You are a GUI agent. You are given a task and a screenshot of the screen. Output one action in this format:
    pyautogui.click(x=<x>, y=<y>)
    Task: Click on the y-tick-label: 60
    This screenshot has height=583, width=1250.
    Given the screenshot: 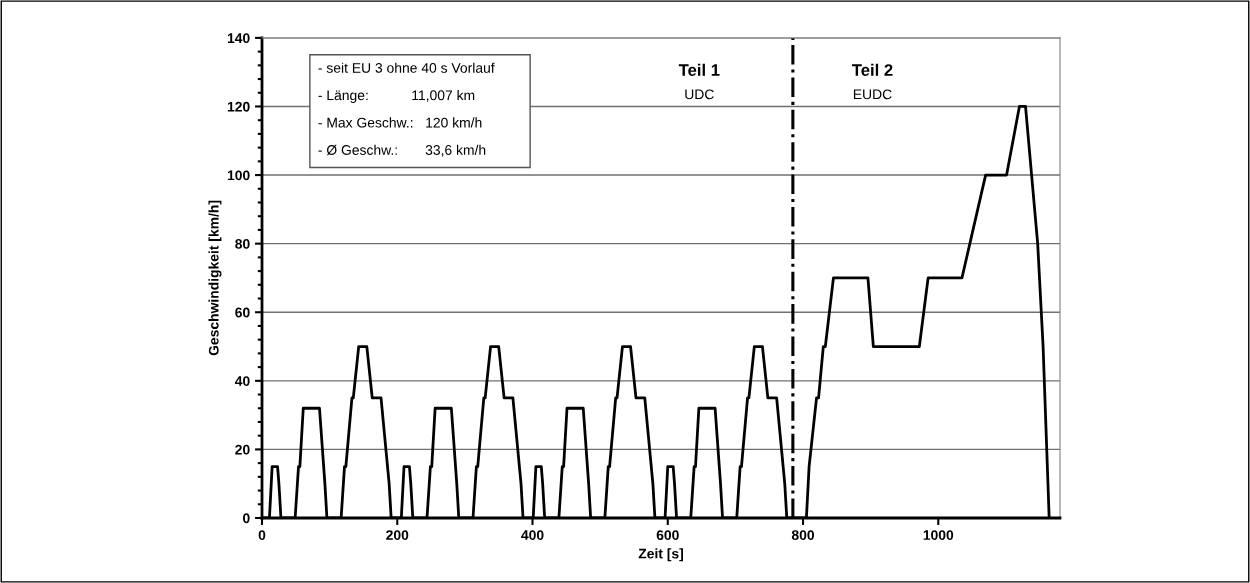 What is the action you would take?
    pyautogui.click(x=242, y=312)
    